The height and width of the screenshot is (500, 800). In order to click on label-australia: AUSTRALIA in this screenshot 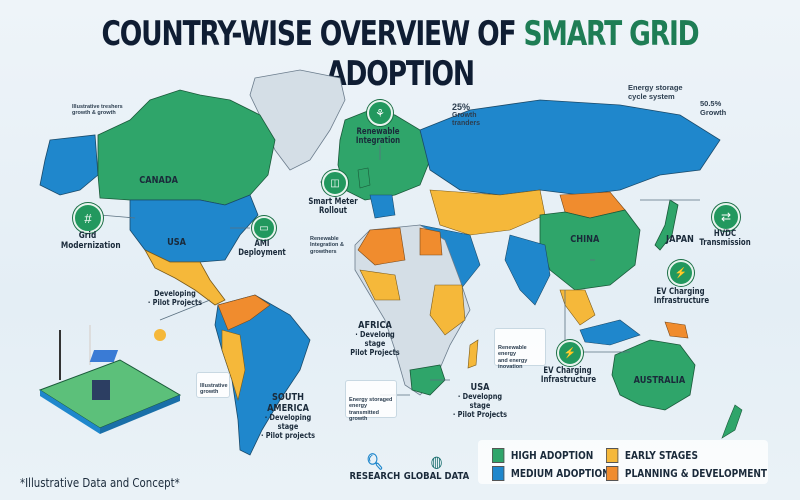, I will do `click(659, 380)`.